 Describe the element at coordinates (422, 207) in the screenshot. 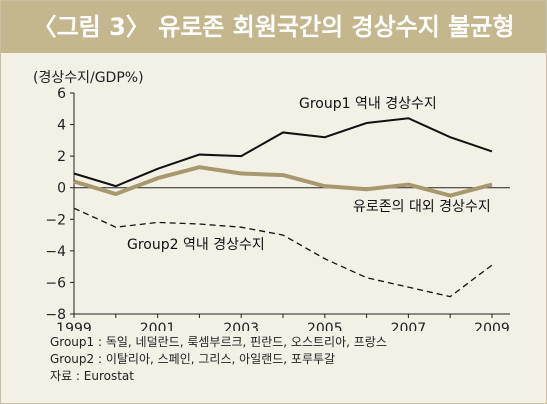

I see `series-label-1: 유로존의 대외 경상수지` at that location.